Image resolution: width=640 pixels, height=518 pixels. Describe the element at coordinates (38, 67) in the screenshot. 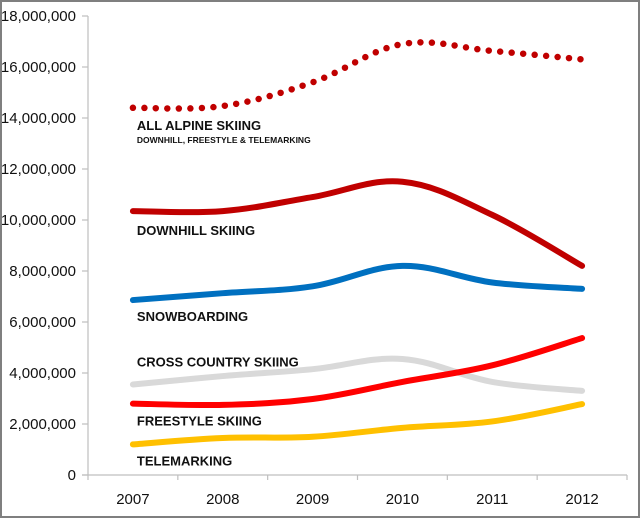

I see `y-tick-label: 16,000,000` at that location.